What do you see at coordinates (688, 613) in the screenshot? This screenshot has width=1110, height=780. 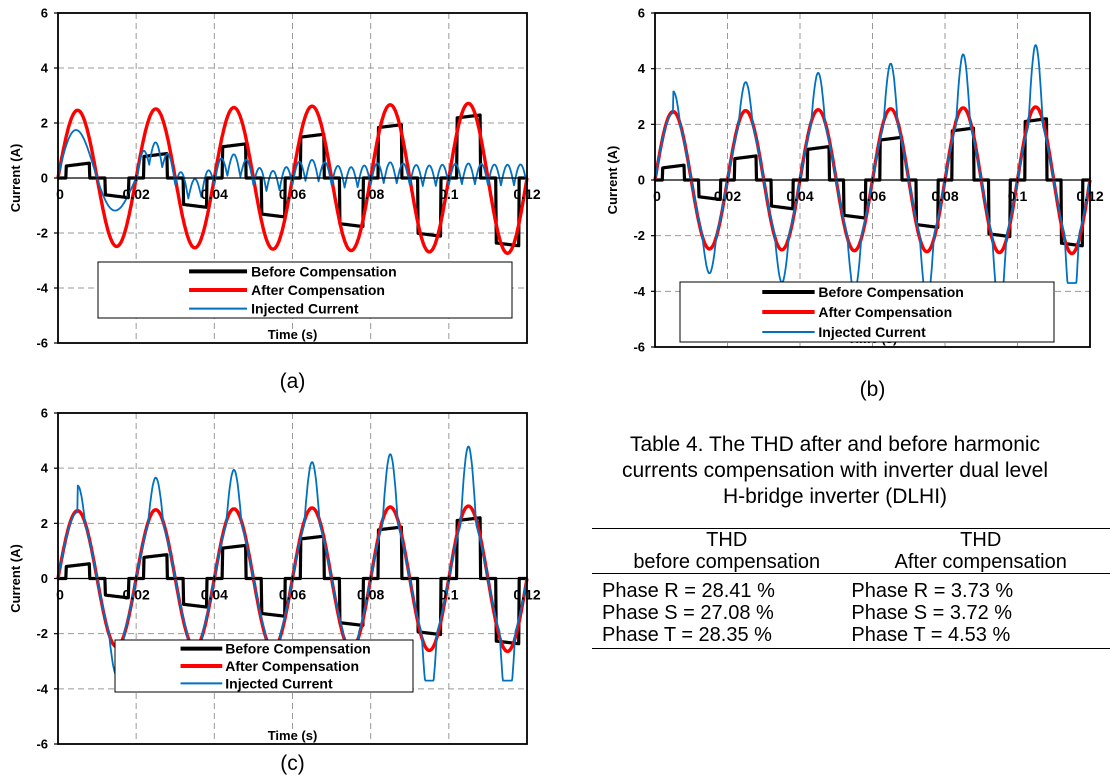 I see `table-cell: Phase S = 27.08 %` at bounding box center [688, 613].